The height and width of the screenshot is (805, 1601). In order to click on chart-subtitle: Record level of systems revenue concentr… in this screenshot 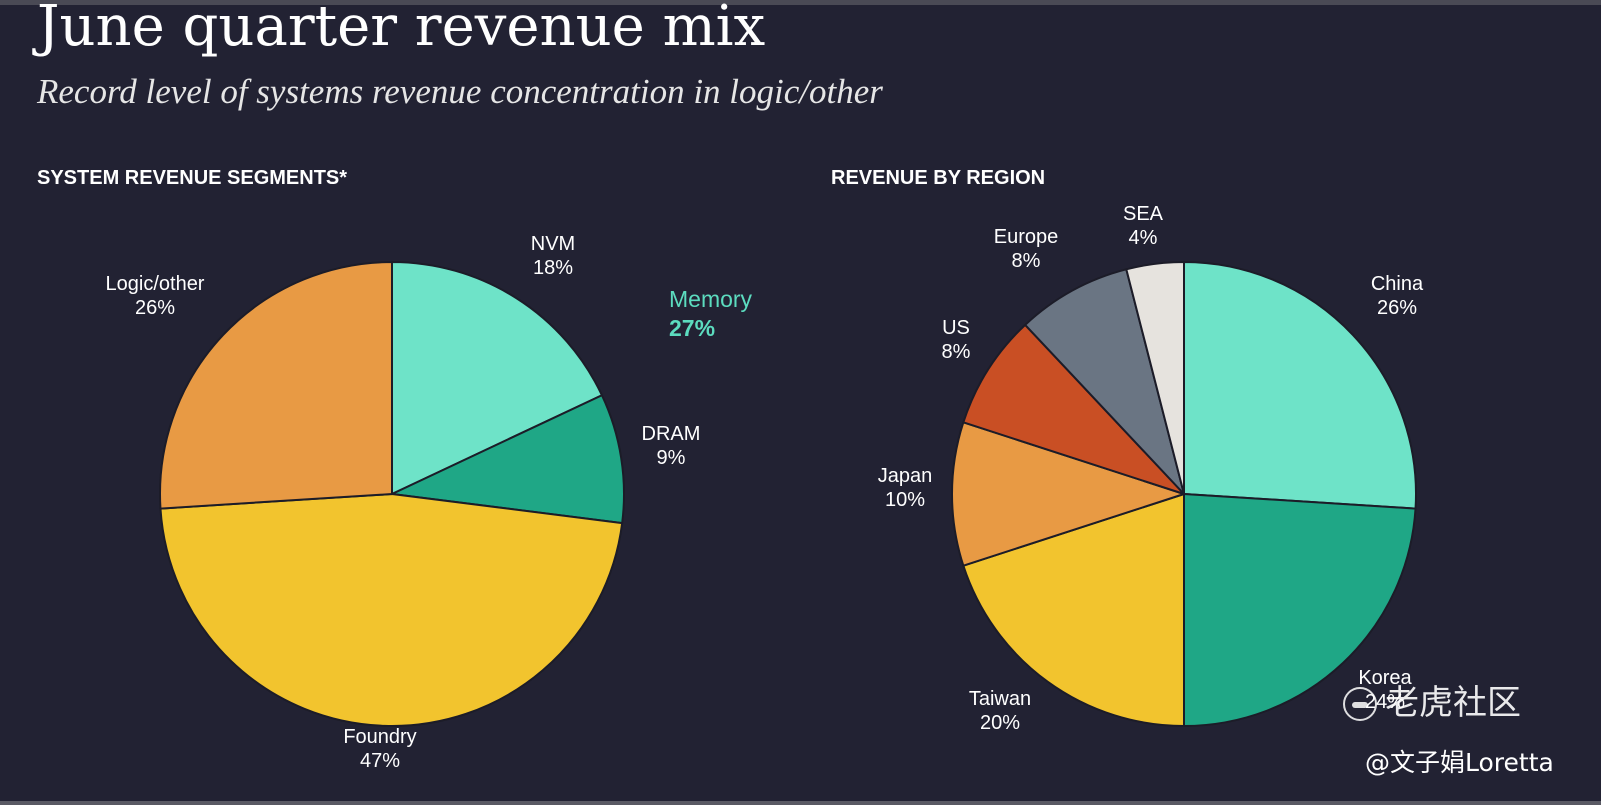, I will do `click(460, 91)`.